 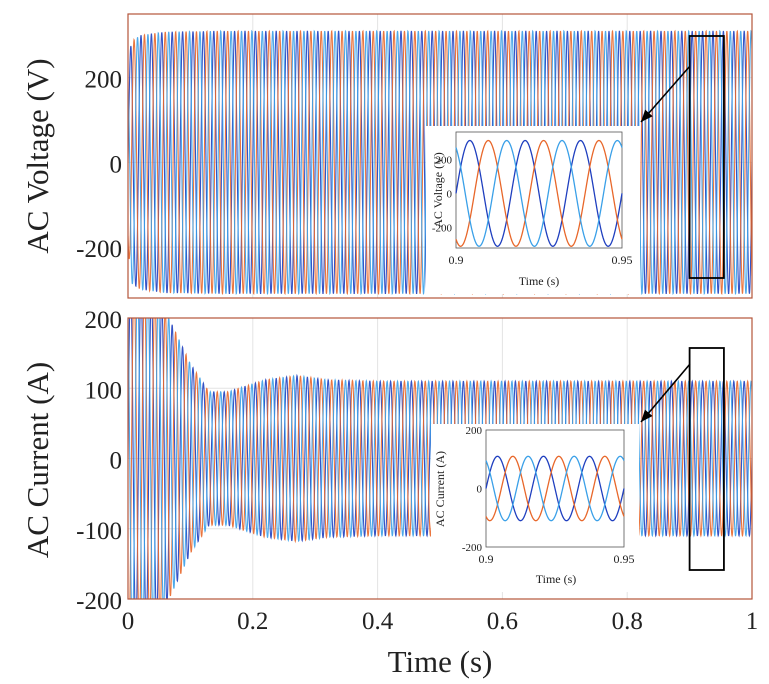 I want to click on current-y-axis-label: AC Current (A), so click(x=37, y=460).